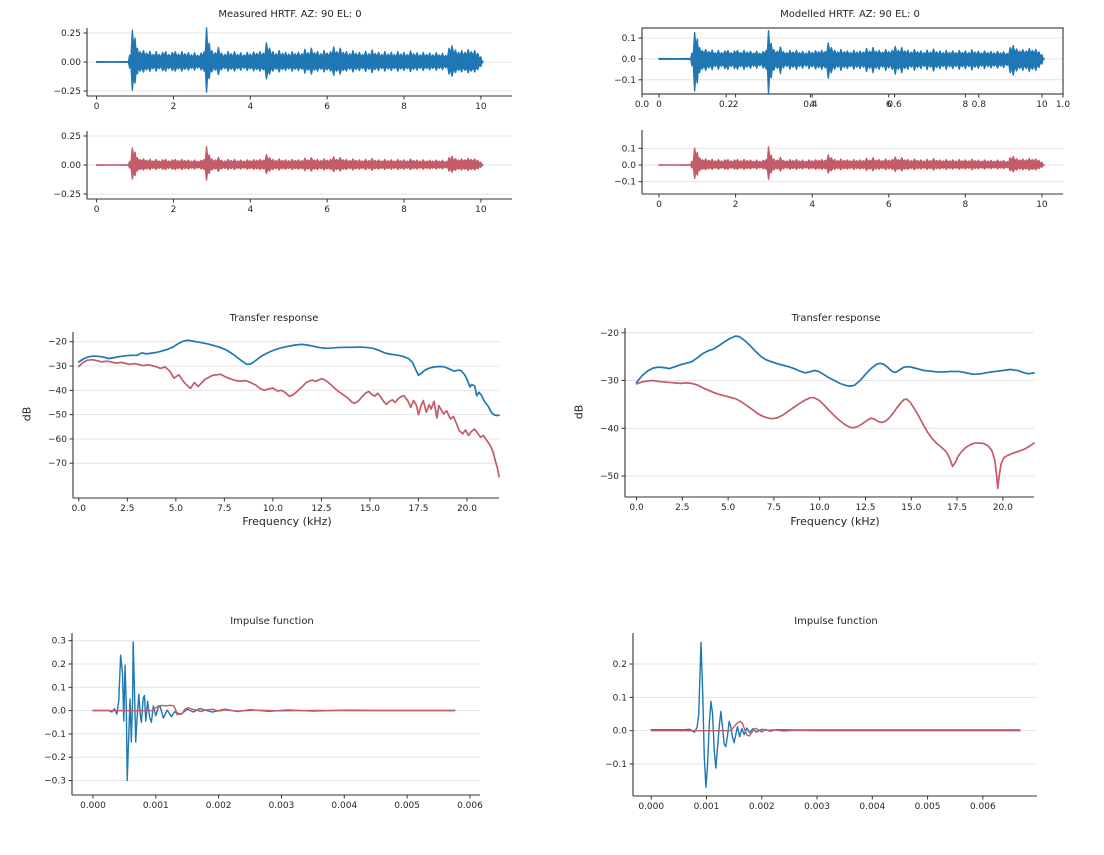  Describe the element at coordinates (1063, 105) in the screenshot. I see `svg-text: 1.0` at that location.